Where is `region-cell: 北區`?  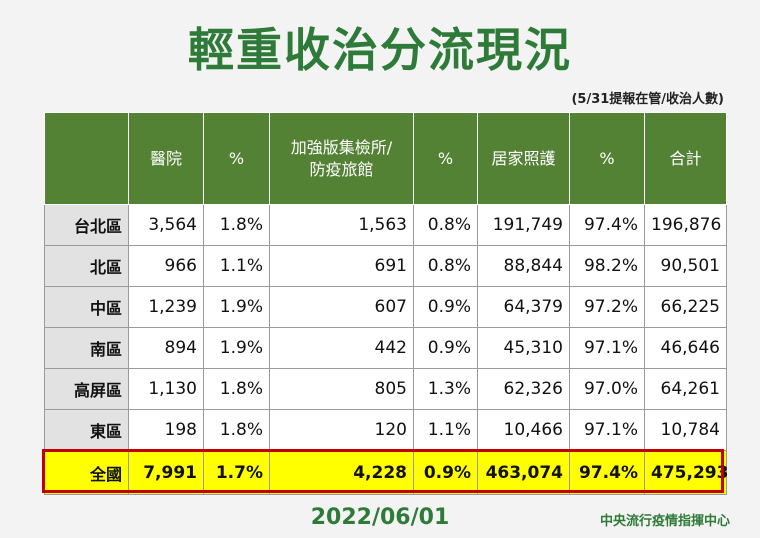 region-cell: 北區 is located at coordinates (86, 266).